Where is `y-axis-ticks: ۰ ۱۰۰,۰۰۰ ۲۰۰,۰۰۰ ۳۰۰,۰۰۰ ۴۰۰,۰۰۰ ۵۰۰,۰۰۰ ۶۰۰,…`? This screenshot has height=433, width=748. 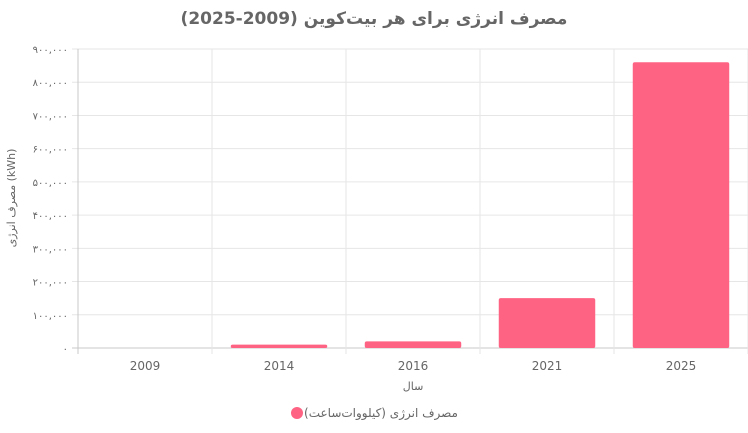
y-axis-ticks: ۰ ۱۰۰,۰۰۰ ۲۰۰,۰۰۰ ۳۰۰,۰۰۰ ۴۰۰,۰۰۰ ۵۰۰,۰۰۰ ۶۰۰,… is located at coordinates (50, 200).